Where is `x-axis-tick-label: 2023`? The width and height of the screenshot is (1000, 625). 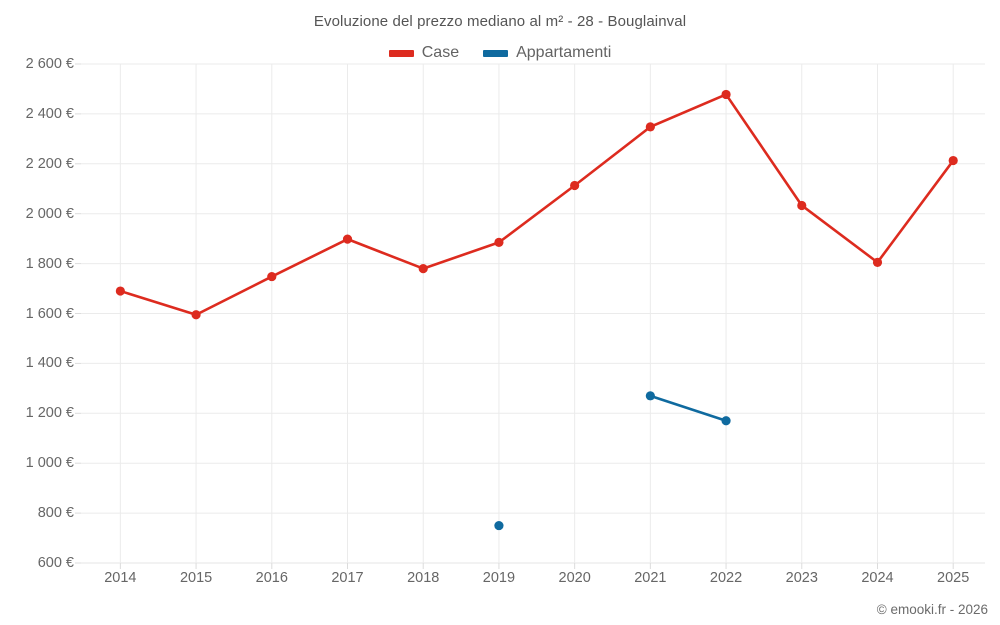 x-axis-tick-label: 2023 is located at coordinates (801, 578).